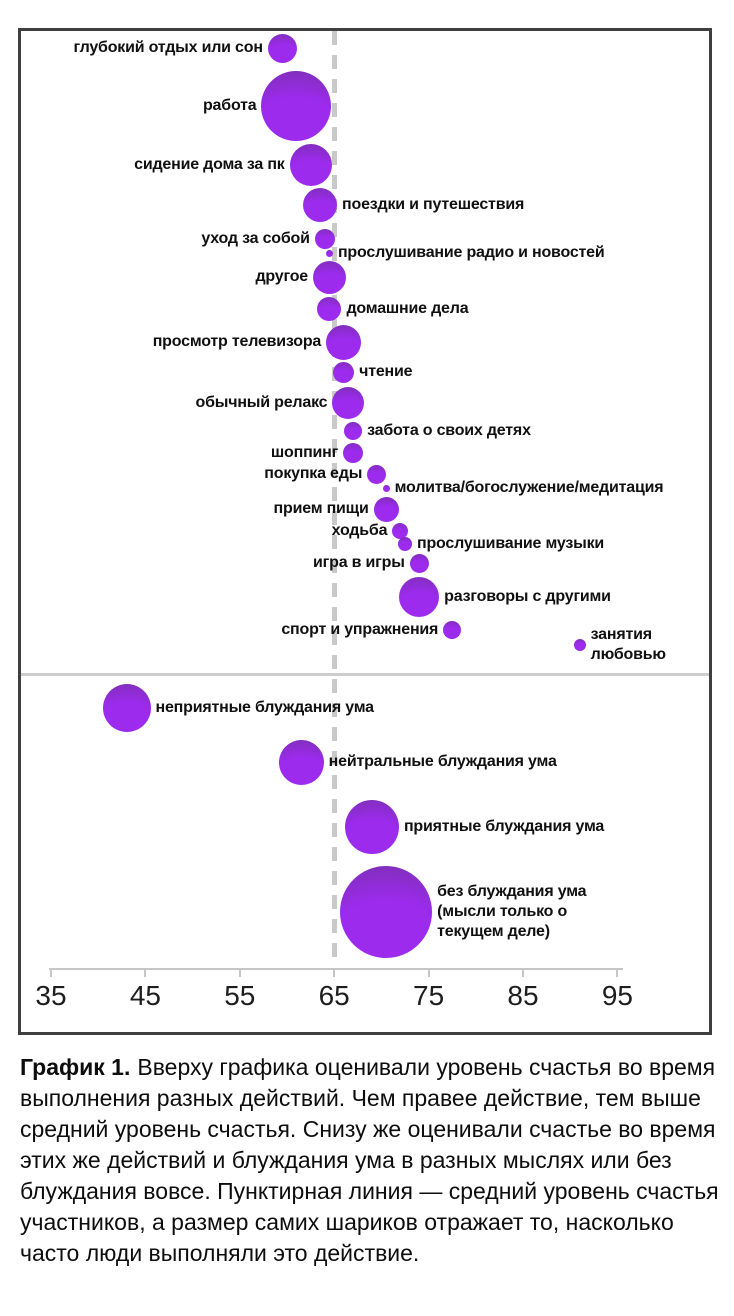  What do you see at coordinates (511, 543) in the screenshot?
I see `bubble-label: прослушивание музыки` at bounding box center [511, 543].